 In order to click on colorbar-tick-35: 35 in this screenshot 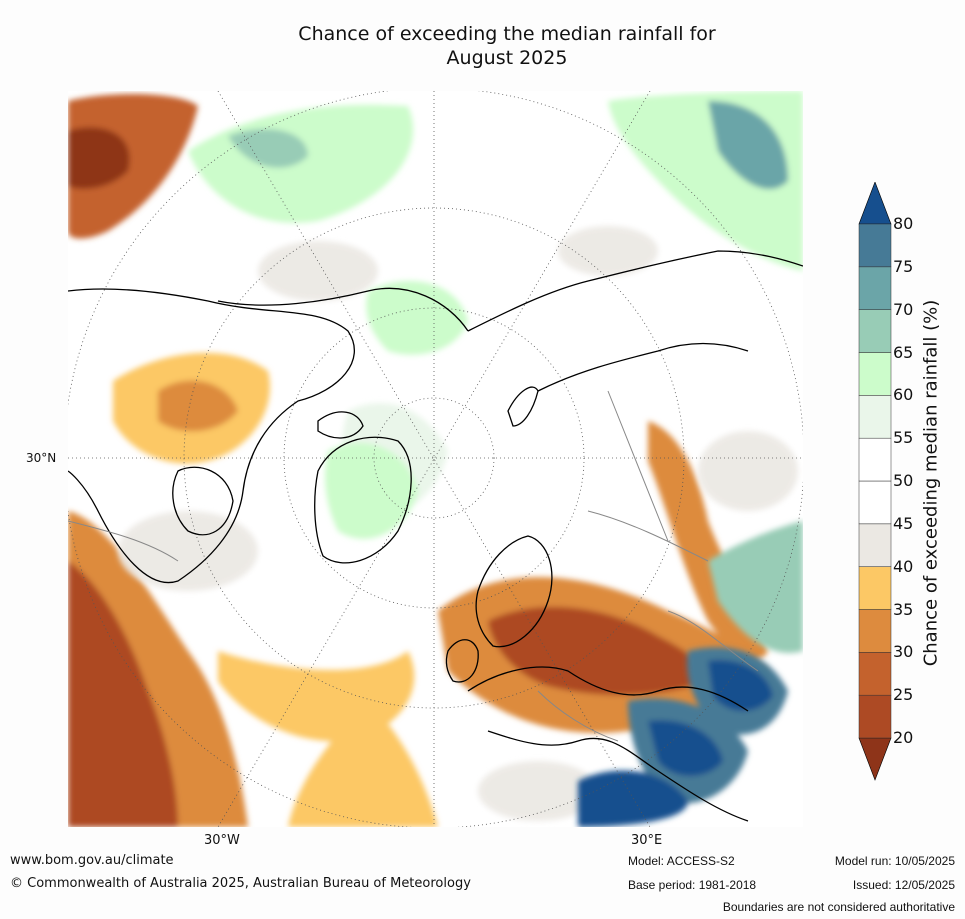, I will do `click(903, 609)`.